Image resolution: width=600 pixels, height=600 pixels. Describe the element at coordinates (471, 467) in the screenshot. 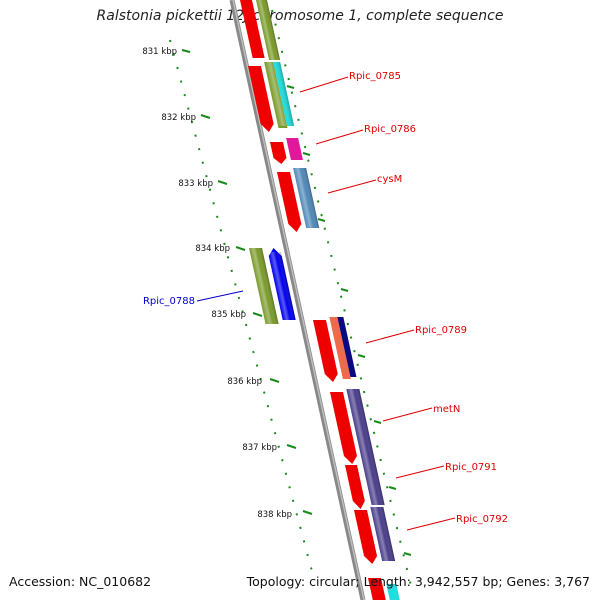

I see `gene-label-rpic-0791: Rpic_0791` at that location.